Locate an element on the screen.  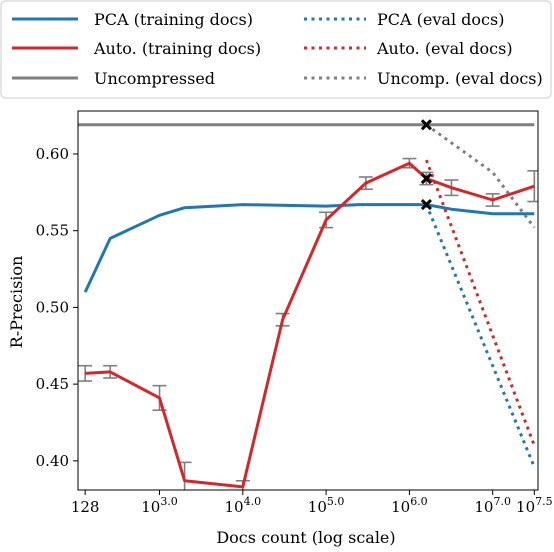
legend-item-pca-training-docs: PCA (training docs) is located at coordinates (132, 19).